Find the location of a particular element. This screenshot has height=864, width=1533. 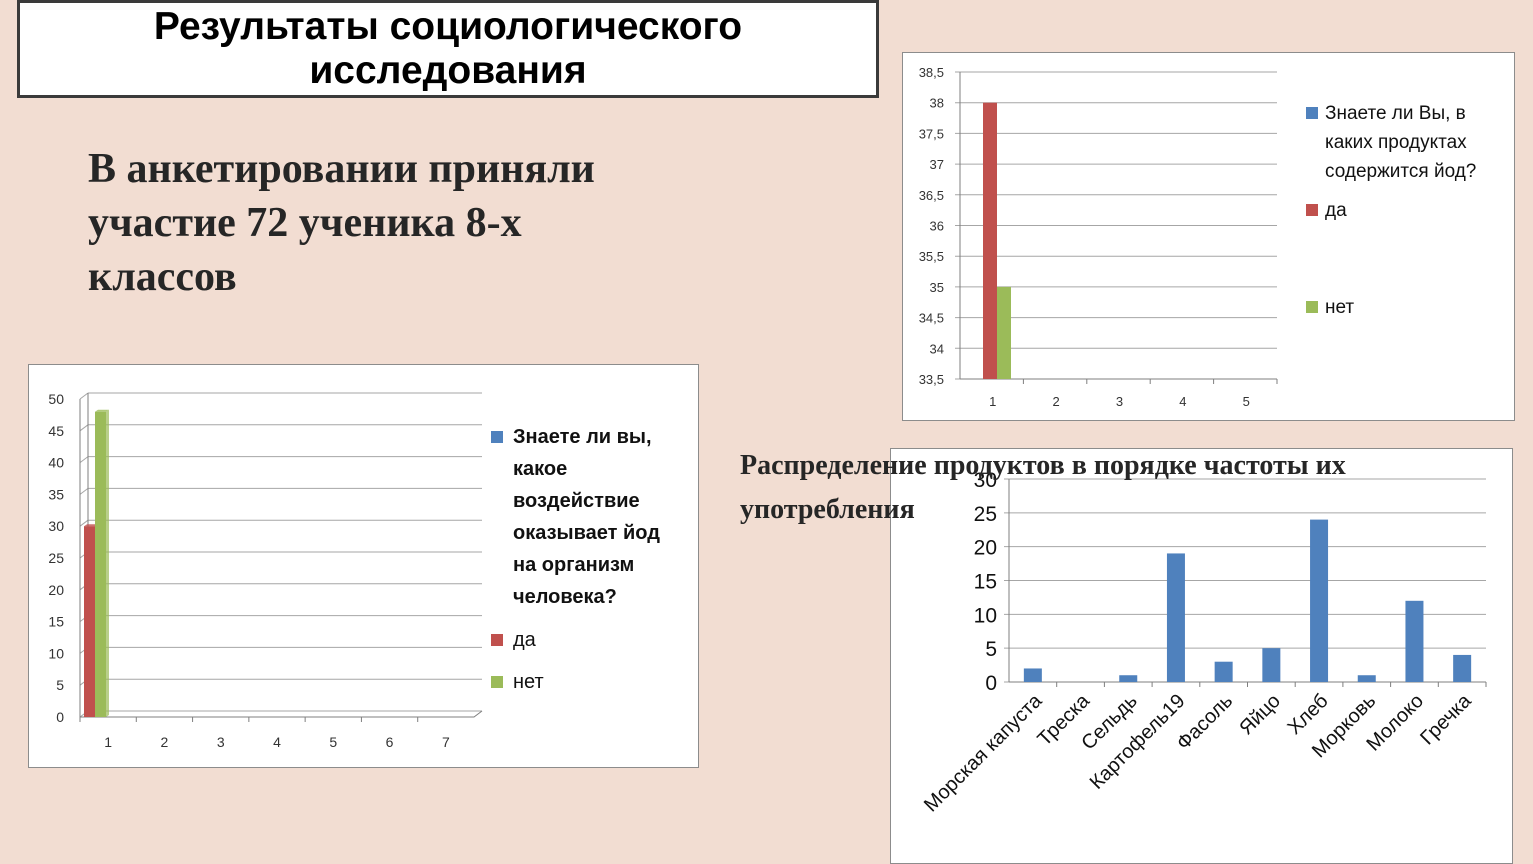

axis-frame is located at coordinates (281, 558).